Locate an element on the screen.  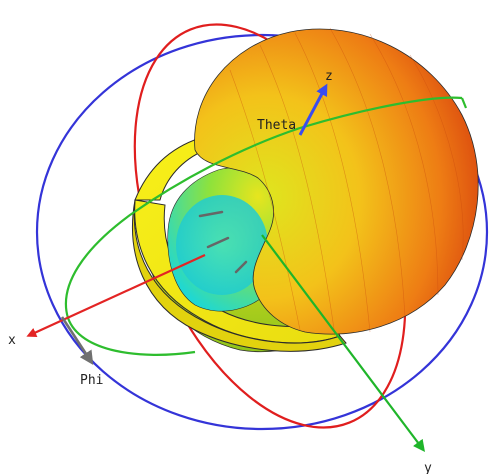
phi-arrow is located at coordinates (77, 341).